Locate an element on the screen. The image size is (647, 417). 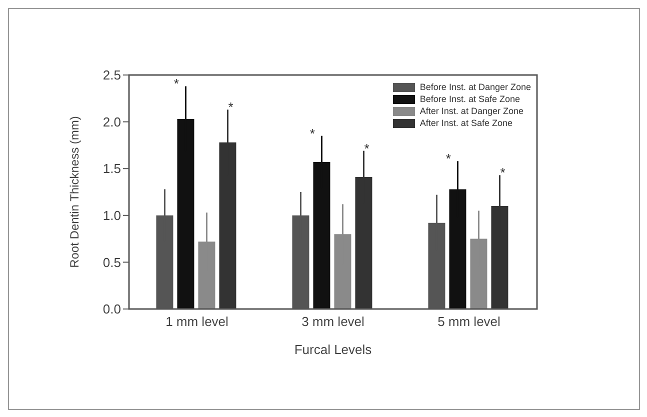
x-tick-label: 3 mm level is located at coordinates (333, 322).